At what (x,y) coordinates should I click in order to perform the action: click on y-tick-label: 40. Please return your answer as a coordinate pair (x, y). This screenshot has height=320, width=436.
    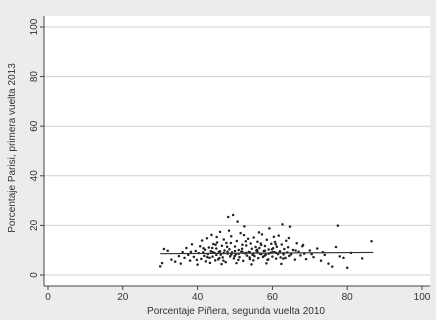
    Looking at the image, I should click on (34, 176).